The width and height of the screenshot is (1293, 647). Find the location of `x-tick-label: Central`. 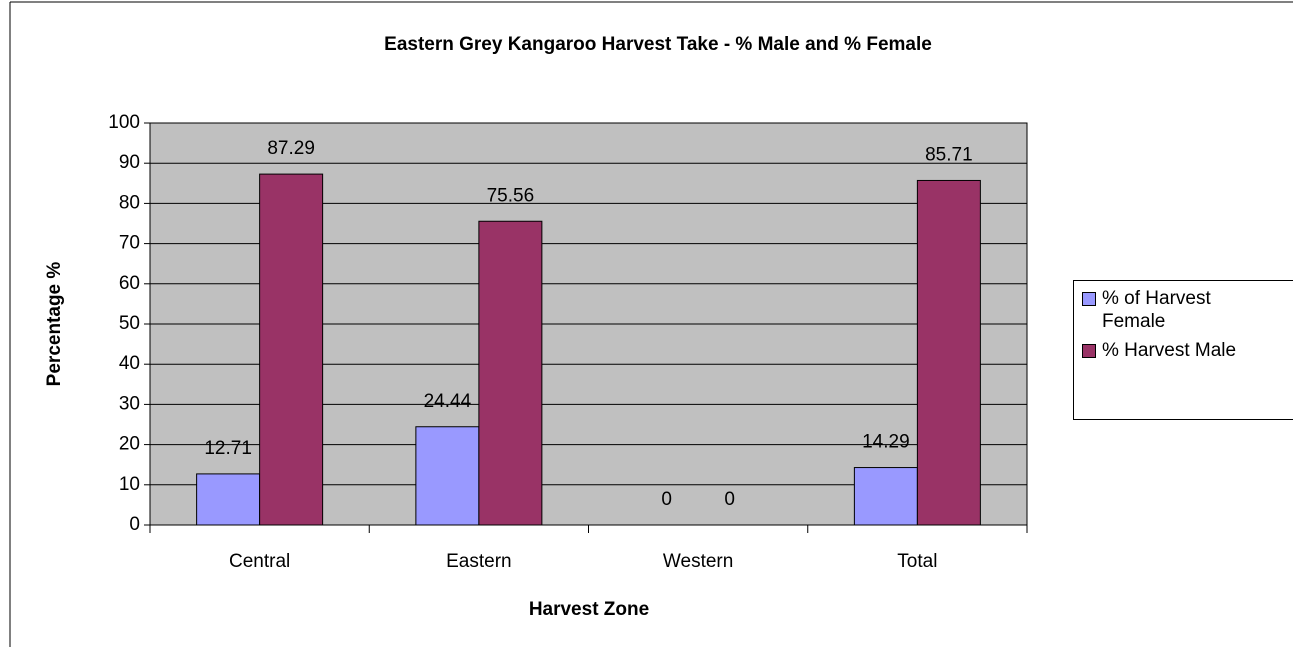

x-tick-label: Central is located at coordinates (259, 561).